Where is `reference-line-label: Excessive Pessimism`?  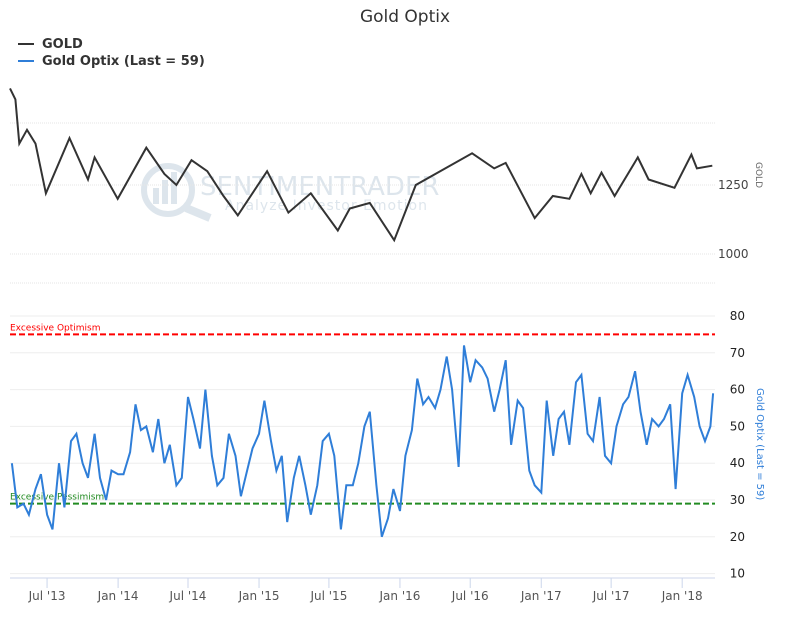 reference-line-label: Excessive Pessimism is located at coordinates (57, 498).